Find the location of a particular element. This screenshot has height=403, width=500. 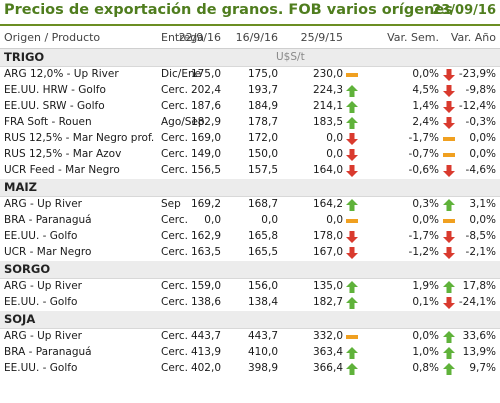

price-date-1: 187,6 is located at coordinates (205, 106).